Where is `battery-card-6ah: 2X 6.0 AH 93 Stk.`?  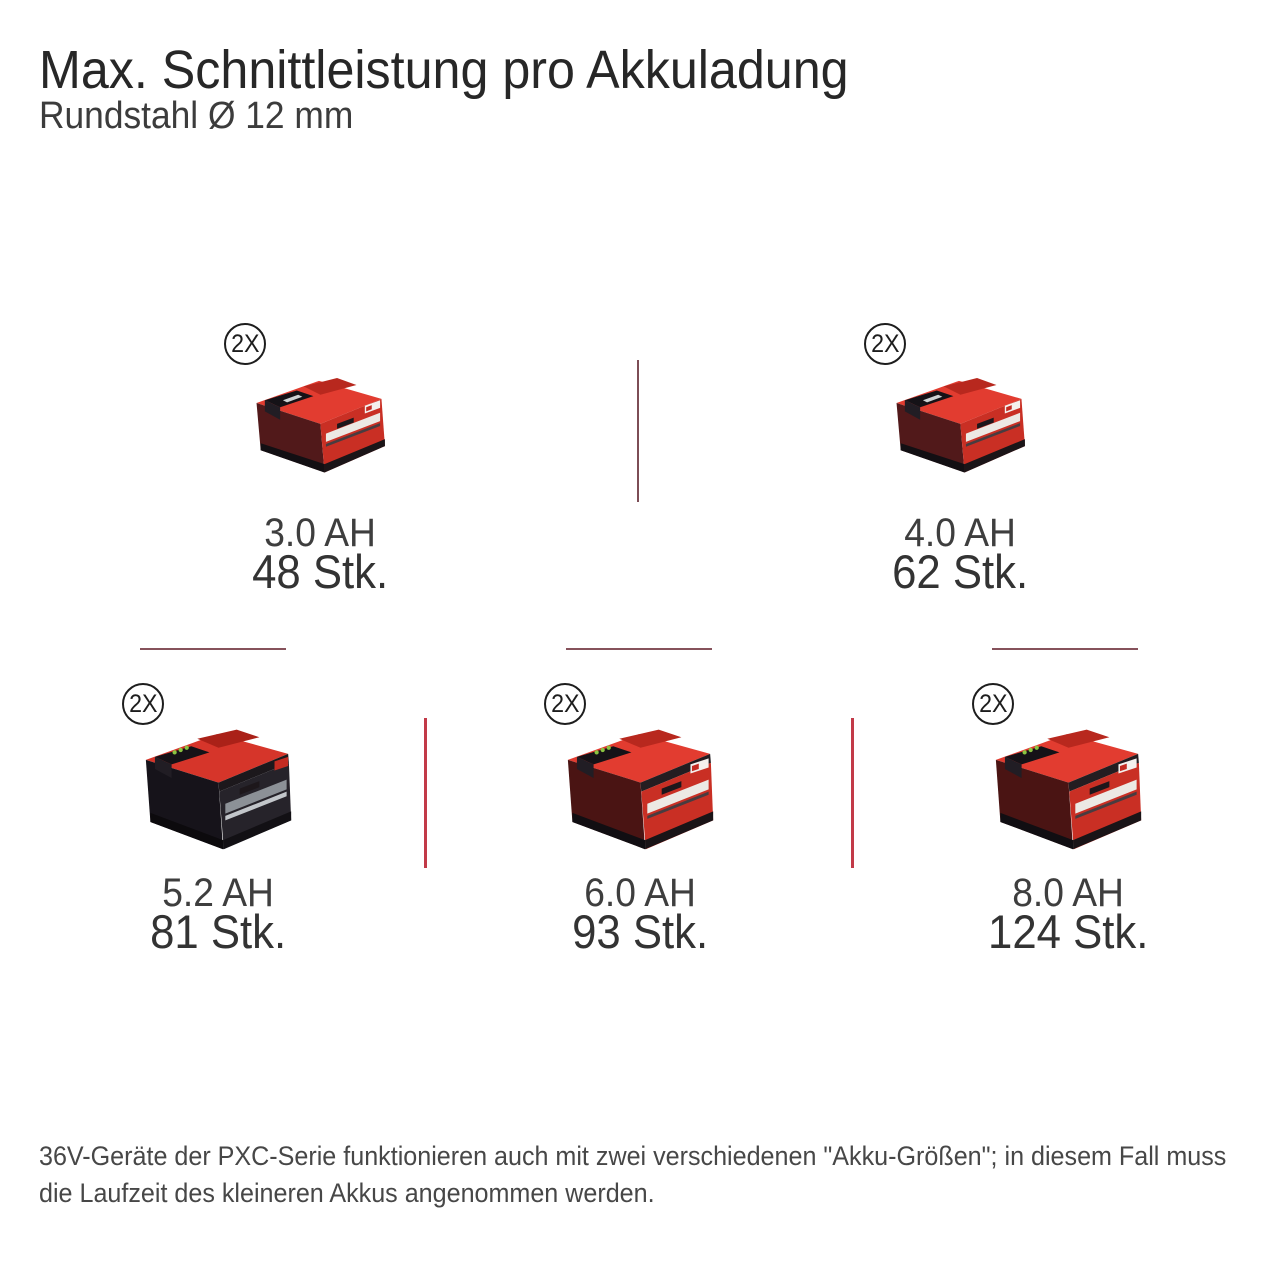 battery-card-6ah: 2X 6.0 AH 93 Stk. is located at coordinates (640, 825).